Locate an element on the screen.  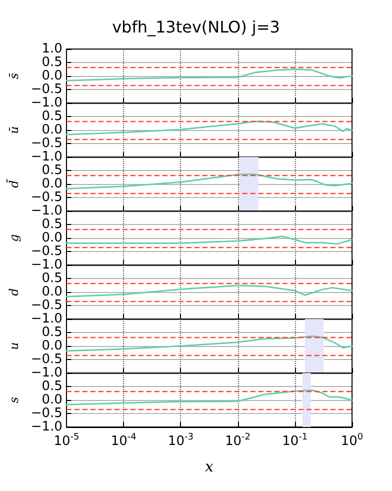
y-axis-title: u is located at coordinates (14, 346).